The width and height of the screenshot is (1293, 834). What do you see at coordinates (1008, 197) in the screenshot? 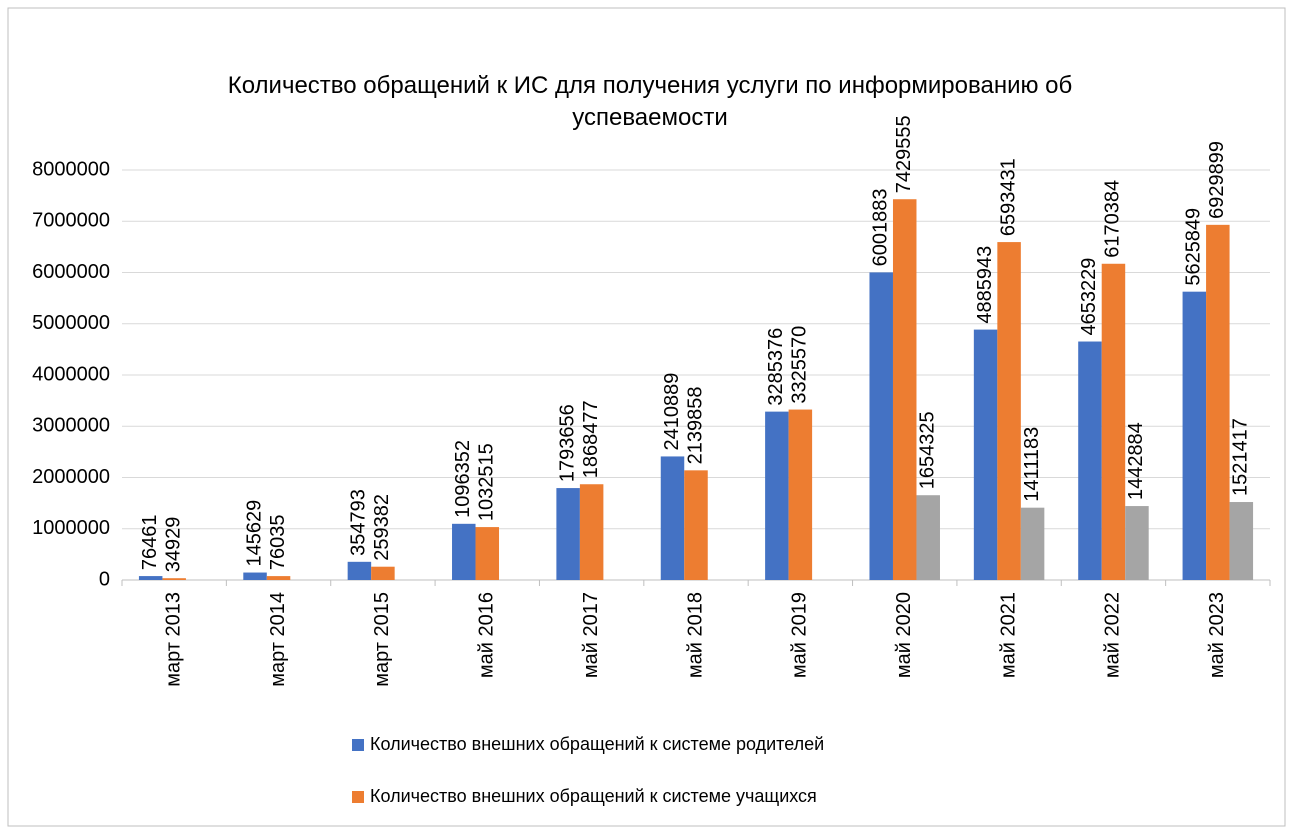
I see `data-label: 6593431` at bounding box center [1008, 197].